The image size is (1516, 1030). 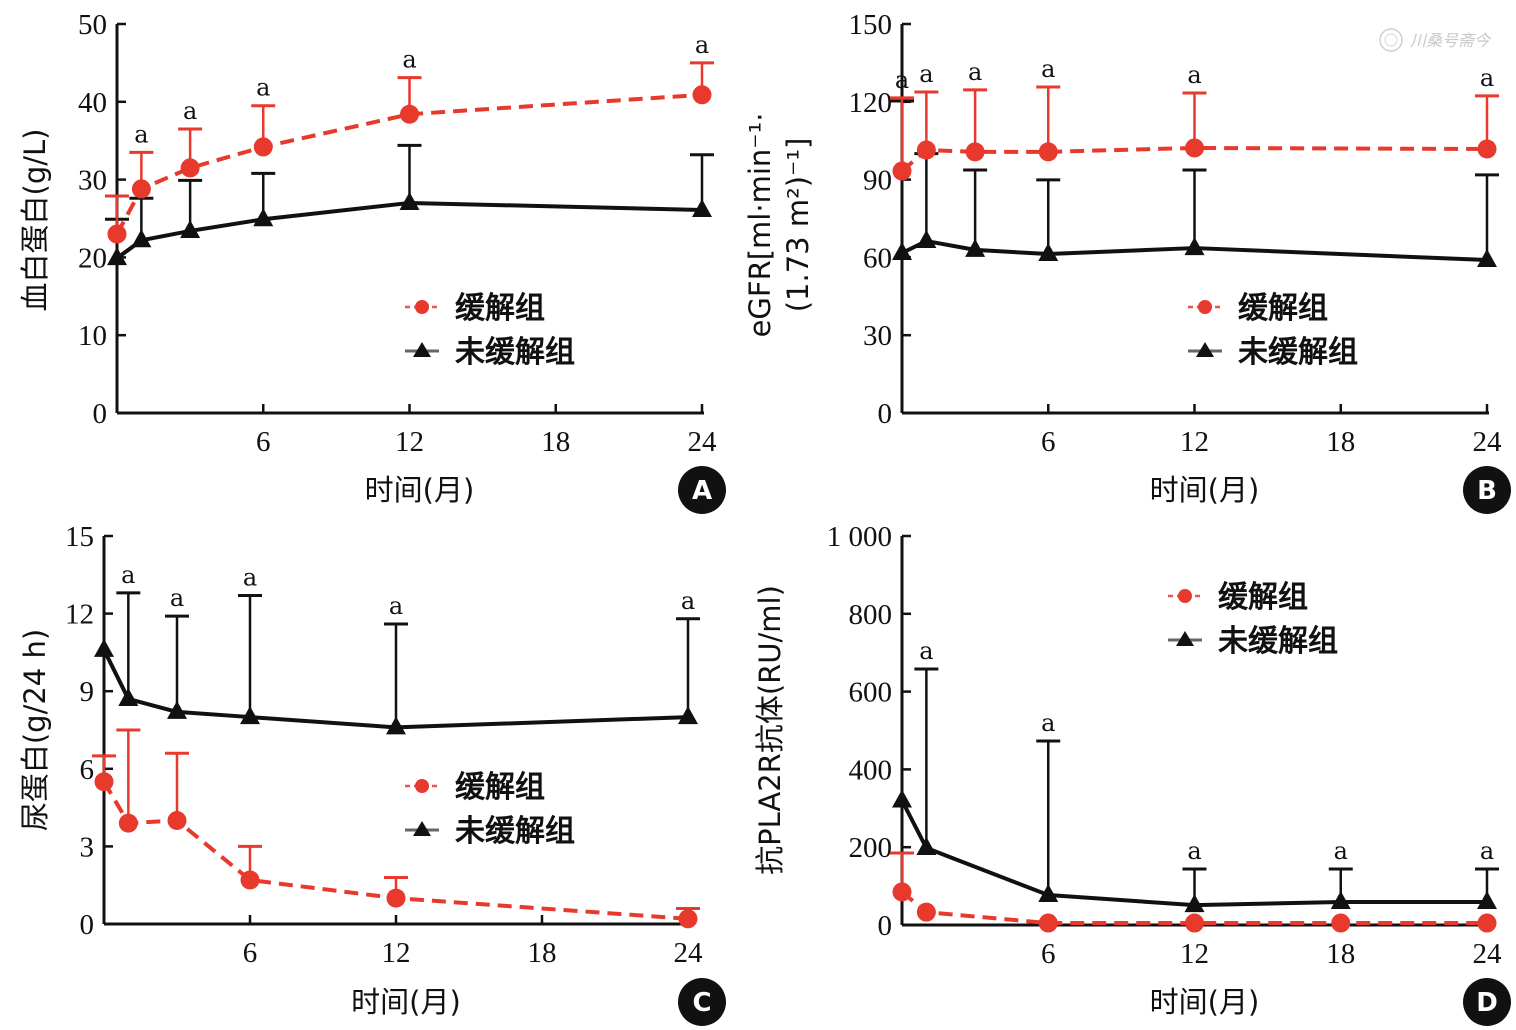 What do you see at coordinates (1451, 40) in the screenshot?
I see `watermark-text: 川桑号斋今` at bounding box center [1451, 40].